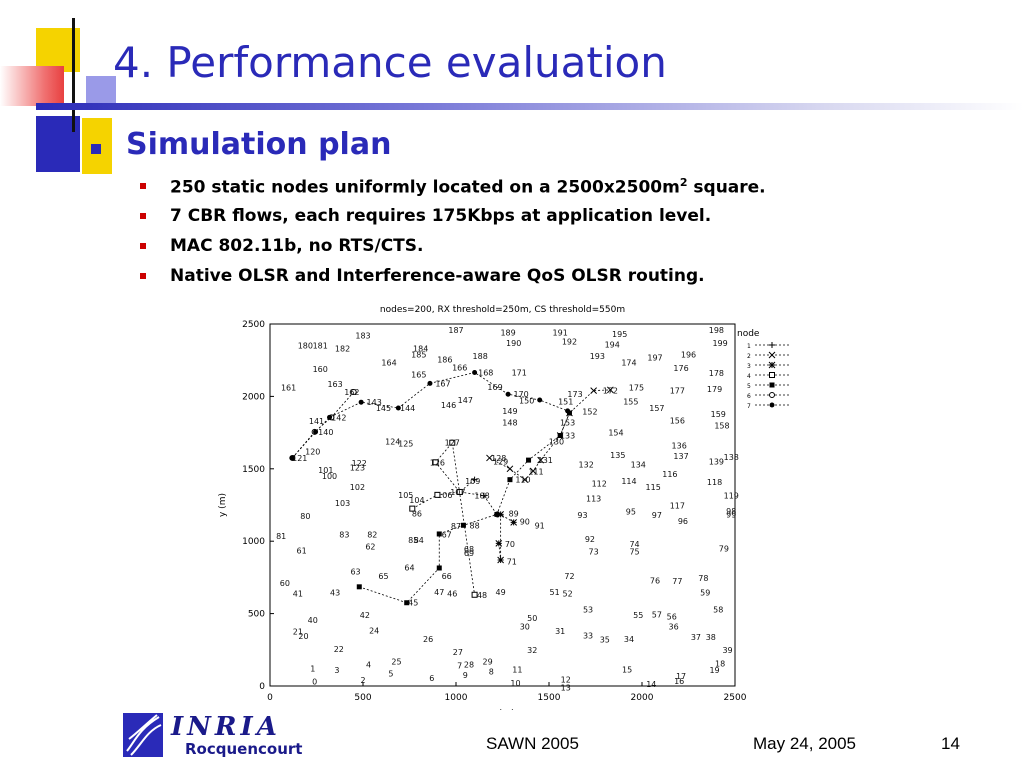 The image size is (1024, 768). What do you see at coordinates (510, 544) in the screenshot?
I see `node-label: 70` at bounding box center [510, 544].